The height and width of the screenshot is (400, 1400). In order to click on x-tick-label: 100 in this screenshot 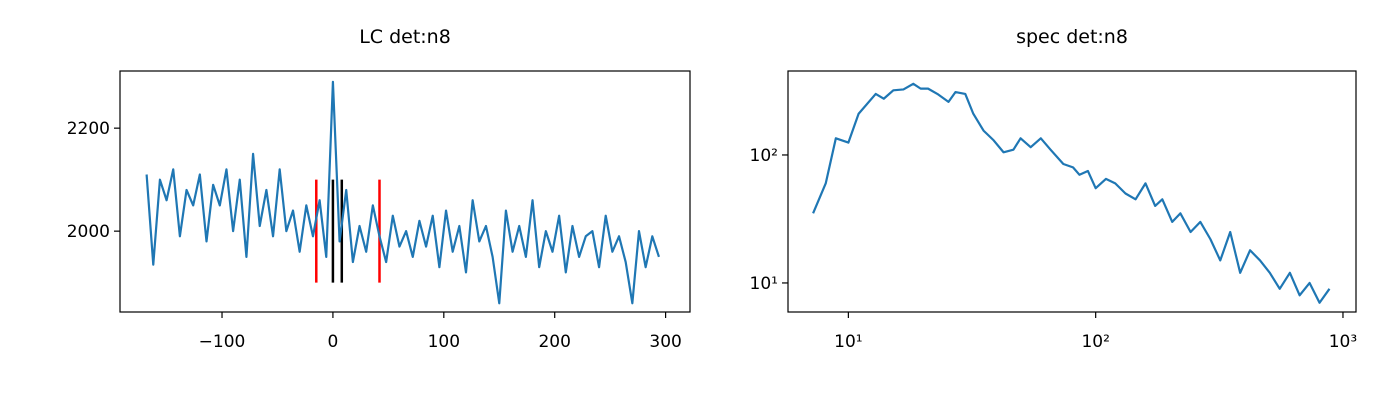, I will do `click(444, 342)`.